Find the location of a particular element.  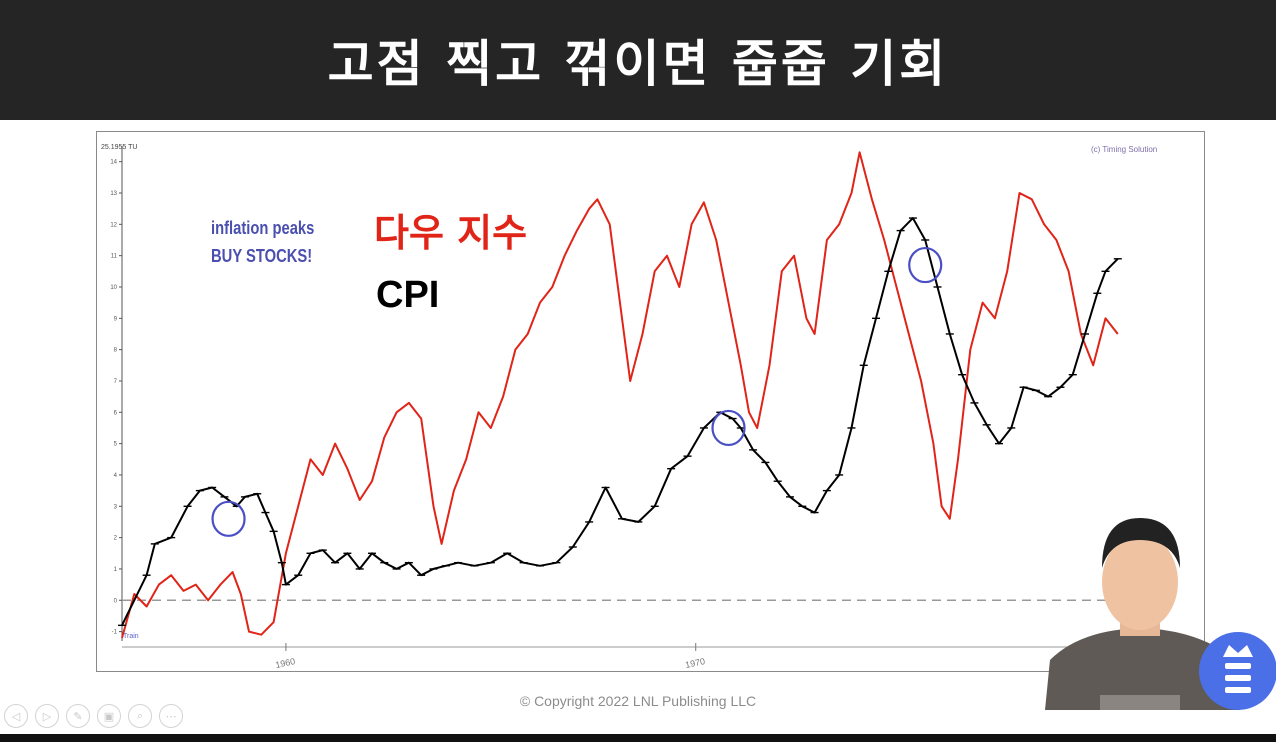

zoom-icon: ⌕ is located at coordinates (140, 716).